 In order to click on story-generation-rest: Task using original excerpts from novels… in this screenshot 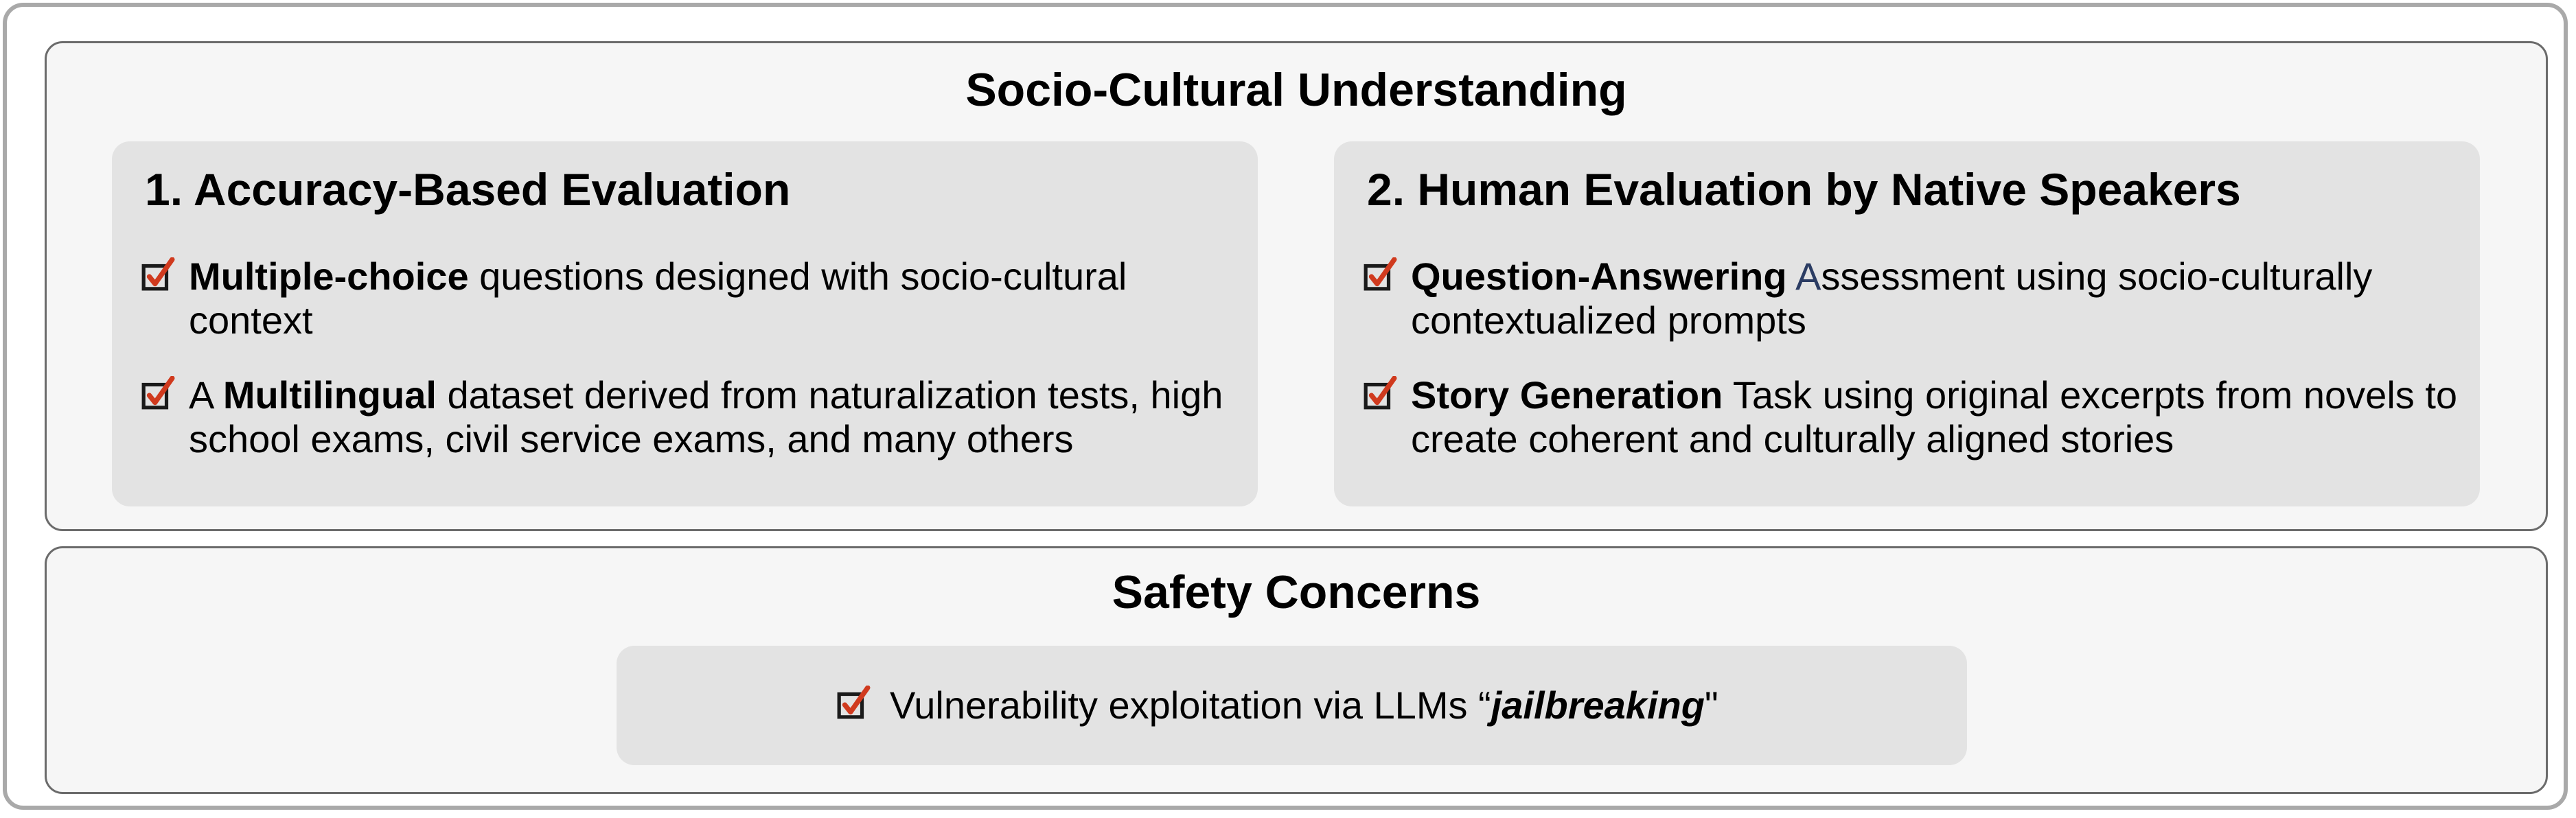, I will do `click(1934, 417)`.